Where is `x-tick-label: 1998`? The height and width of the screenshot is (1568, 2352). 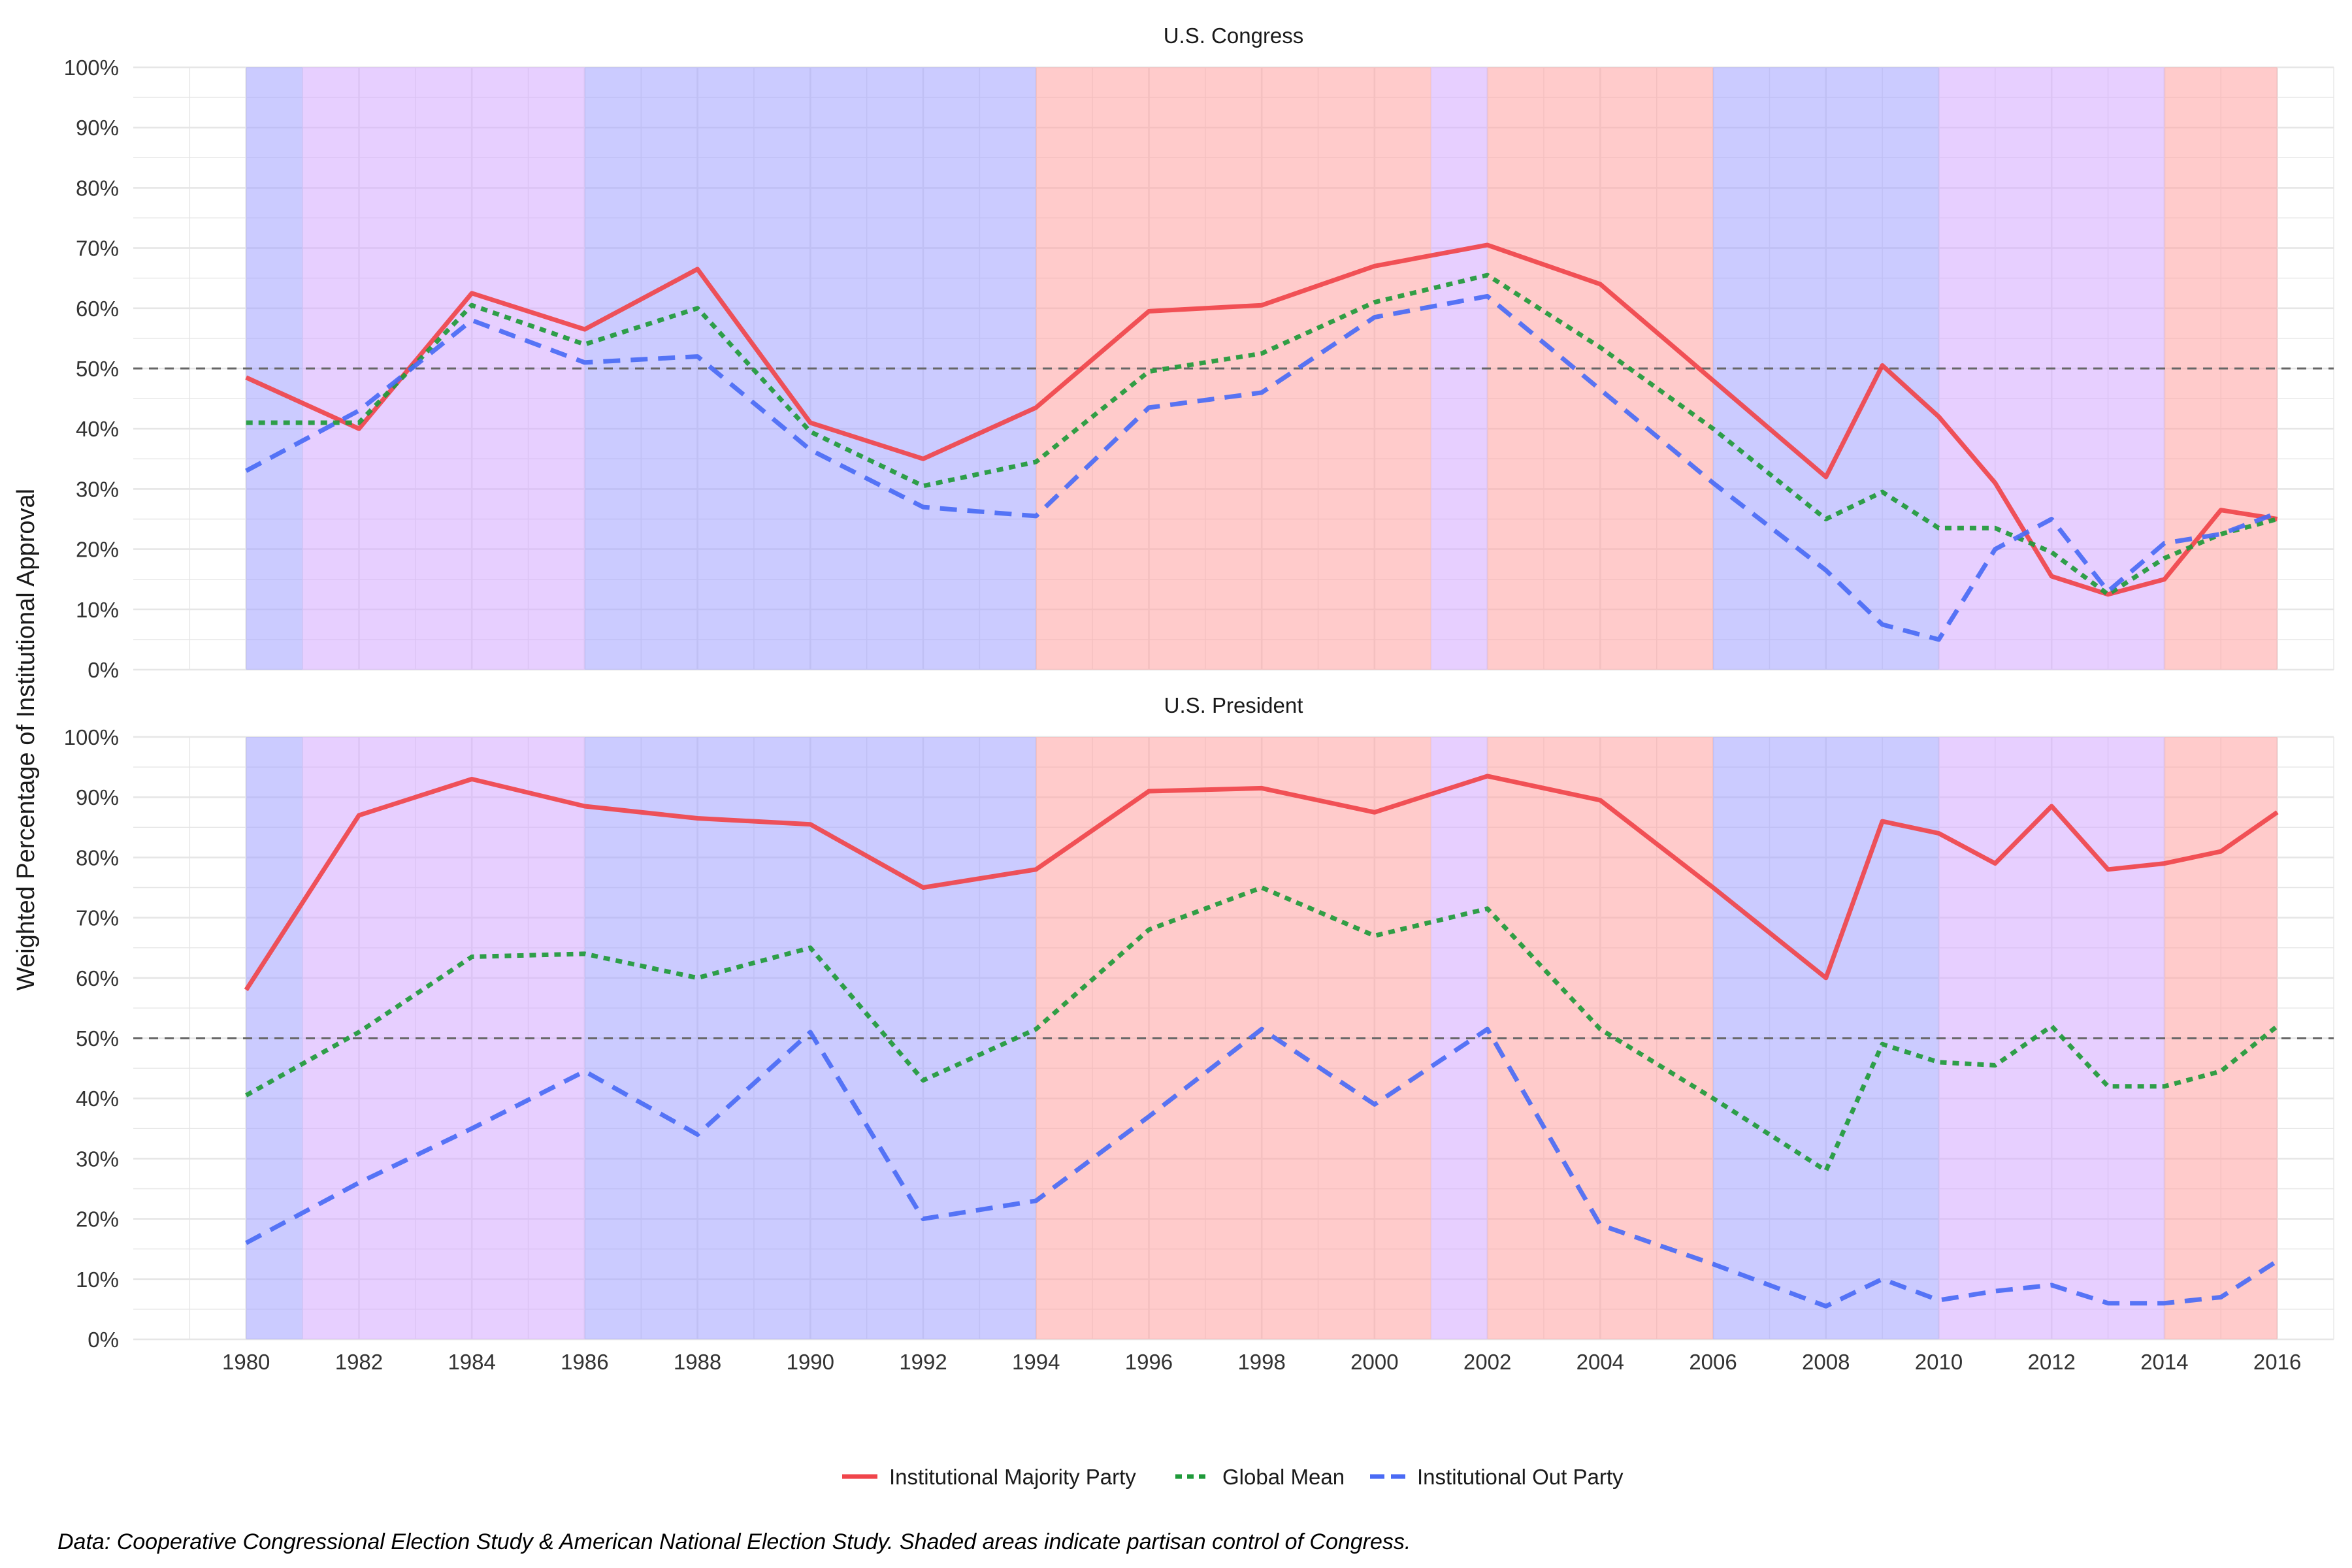
x-tick-label: 1998 is located at coordinates (1261, 1362).